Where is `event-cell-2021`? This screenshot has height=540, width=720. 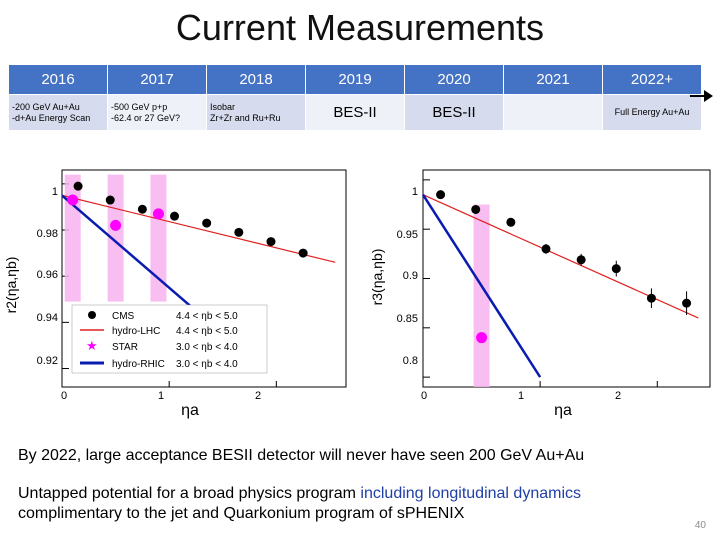
event-cell-2021 is located at coordinates (553, 112).